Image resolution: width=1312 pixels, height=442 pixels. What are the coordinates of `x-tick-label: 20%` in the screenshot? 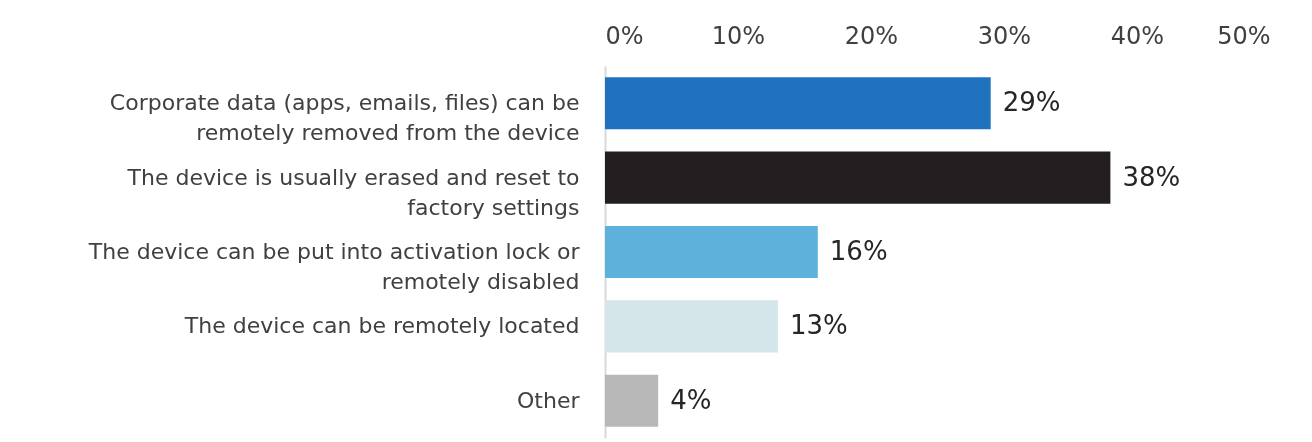 It's located at (871, 35).